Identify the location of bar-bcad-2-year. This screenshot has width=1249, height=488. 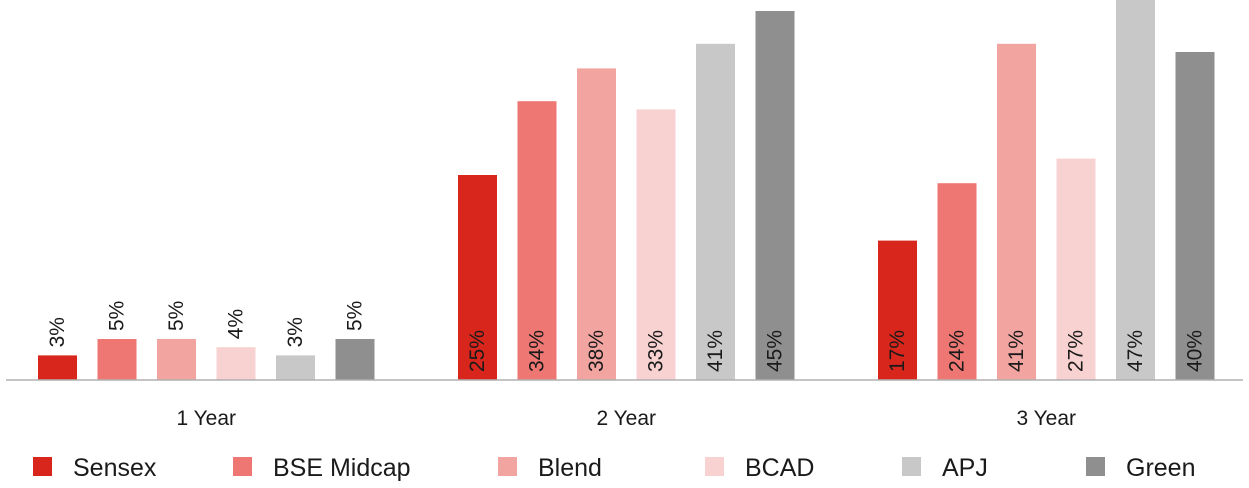
(656, 245).